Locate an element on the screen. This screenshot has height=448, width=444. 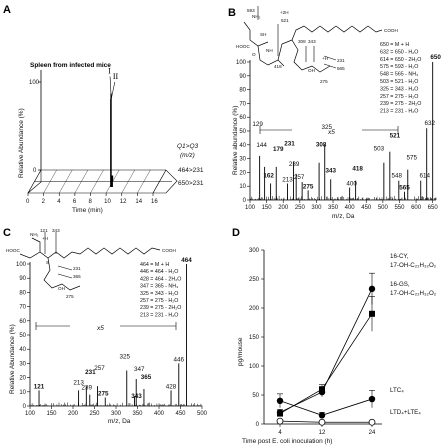
y-axis-label: Relative abundance (%) is located at coordinates (235, 140).